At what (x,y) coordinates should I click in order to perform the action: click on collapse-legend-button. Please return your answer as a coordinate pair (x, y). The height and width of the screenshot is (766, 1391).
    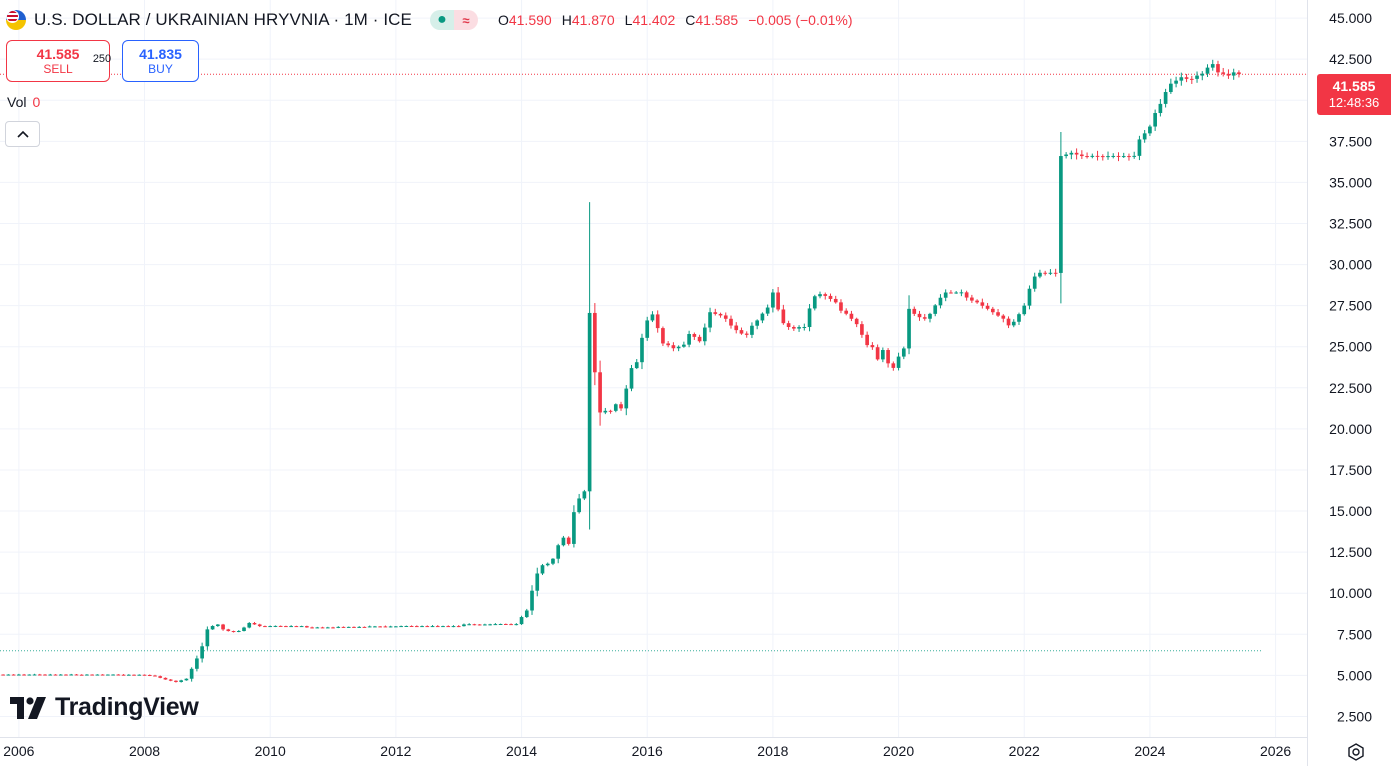
    Looking at the image, I should click on (22, 134).